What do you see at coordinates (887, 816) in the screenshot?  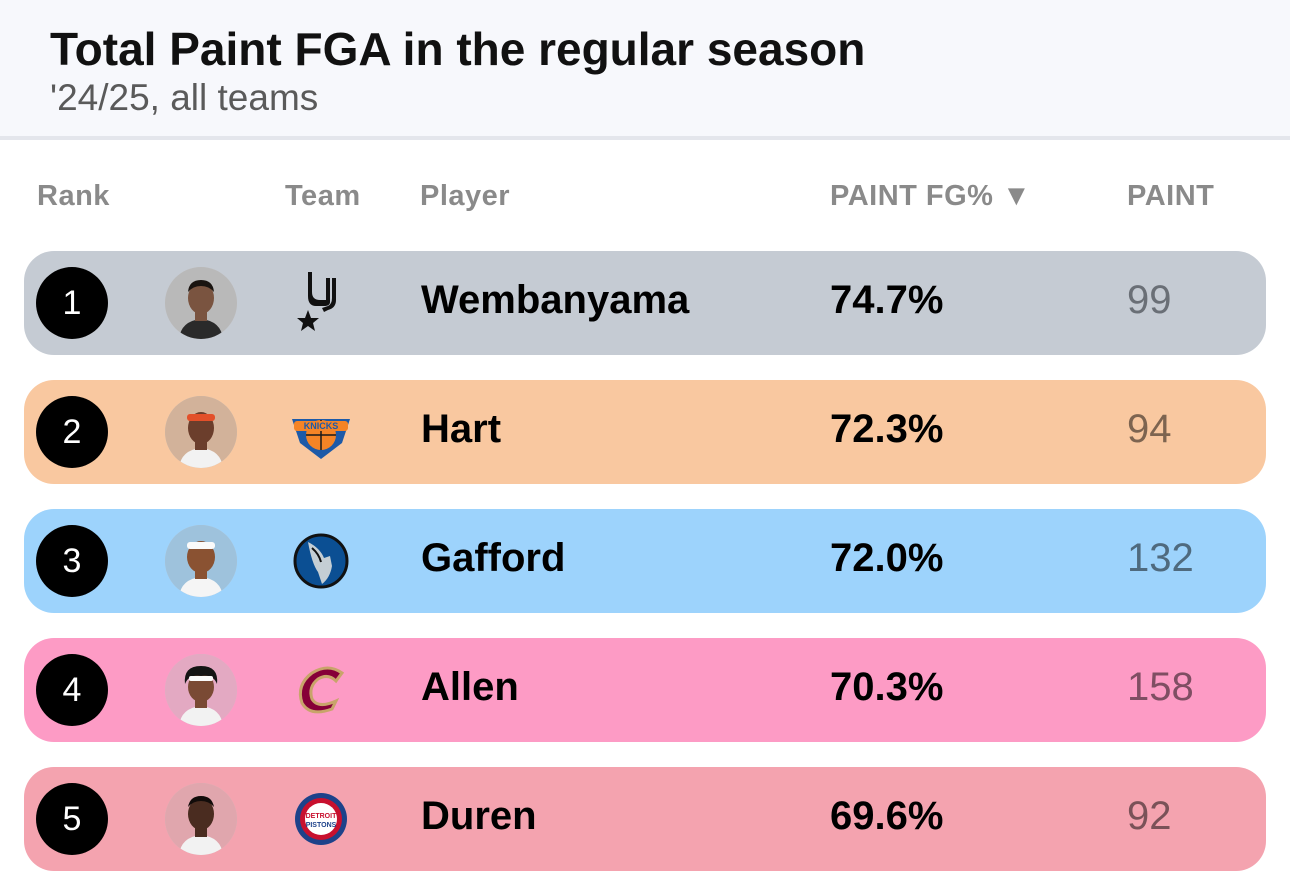 I see `paint-fg-pct: 69.6%` at bounding box center [887, 816].